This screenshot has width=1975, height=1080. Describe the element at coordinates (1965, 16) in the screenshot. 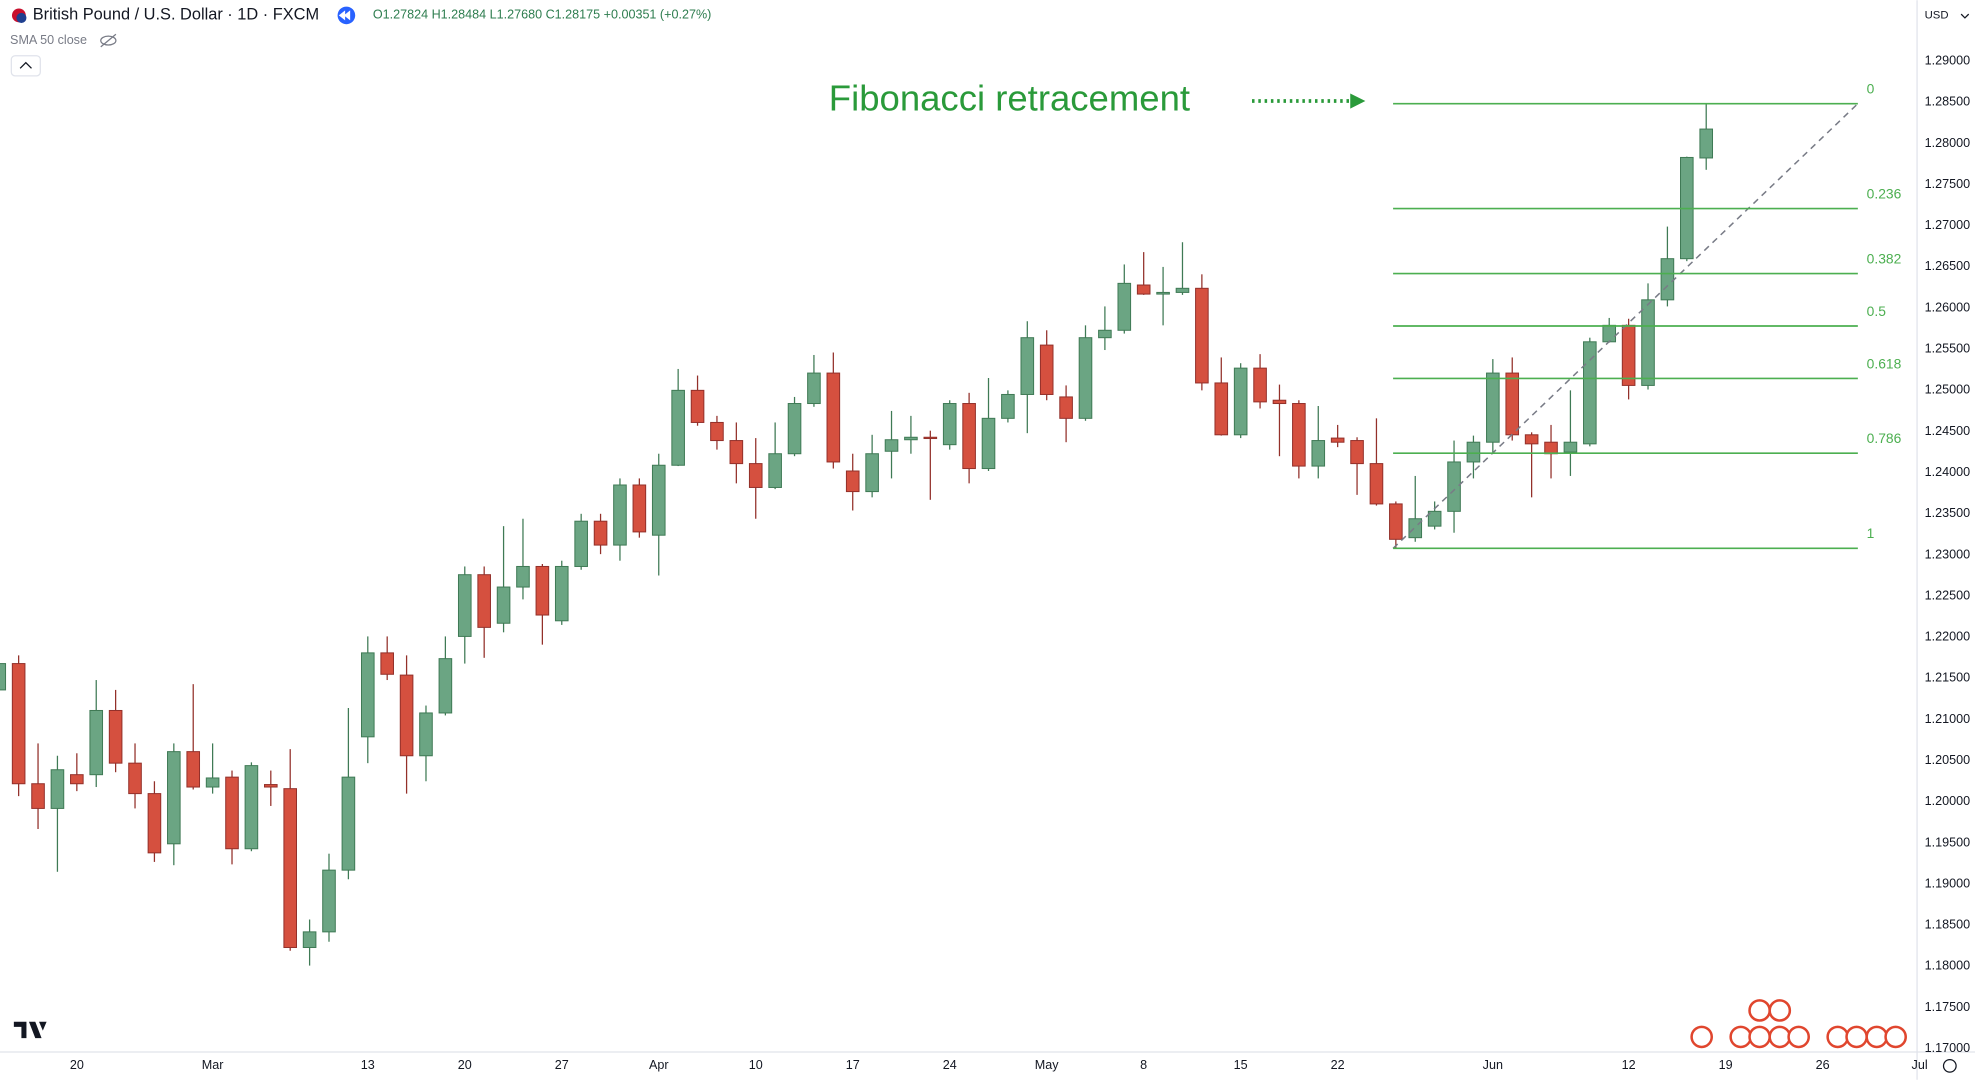

I see `currency-dropdown` at that location.